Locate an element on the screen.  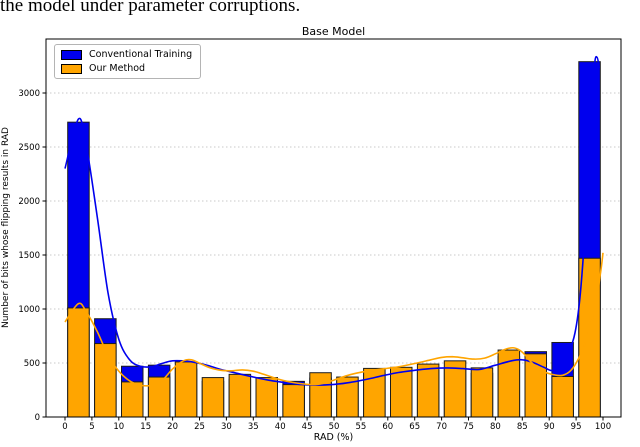
y-tick-label-3000: 3000 is located at coordinates (29, 94).